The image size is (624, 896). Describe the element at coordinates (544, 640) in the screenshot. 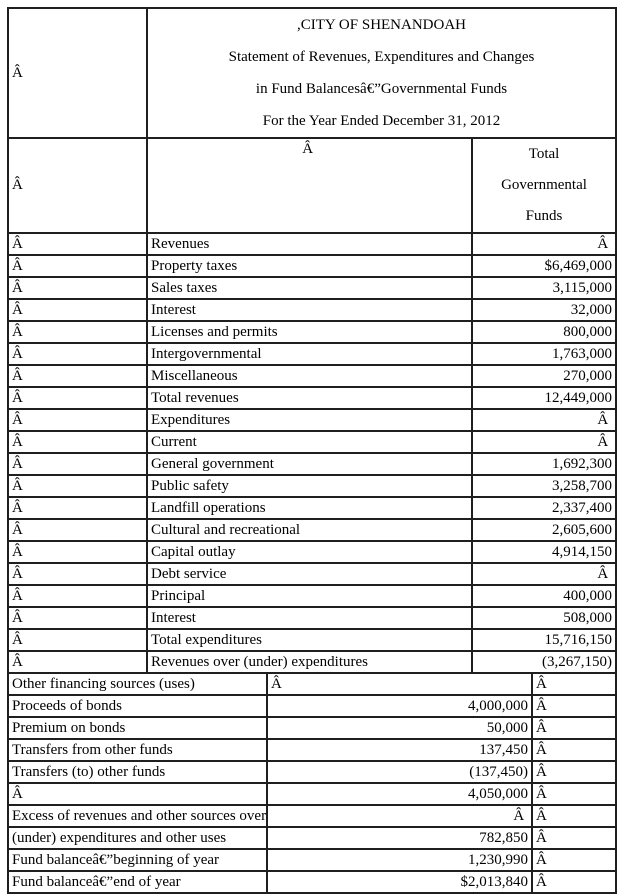

I see `row-value: 15,716,150` at that location.